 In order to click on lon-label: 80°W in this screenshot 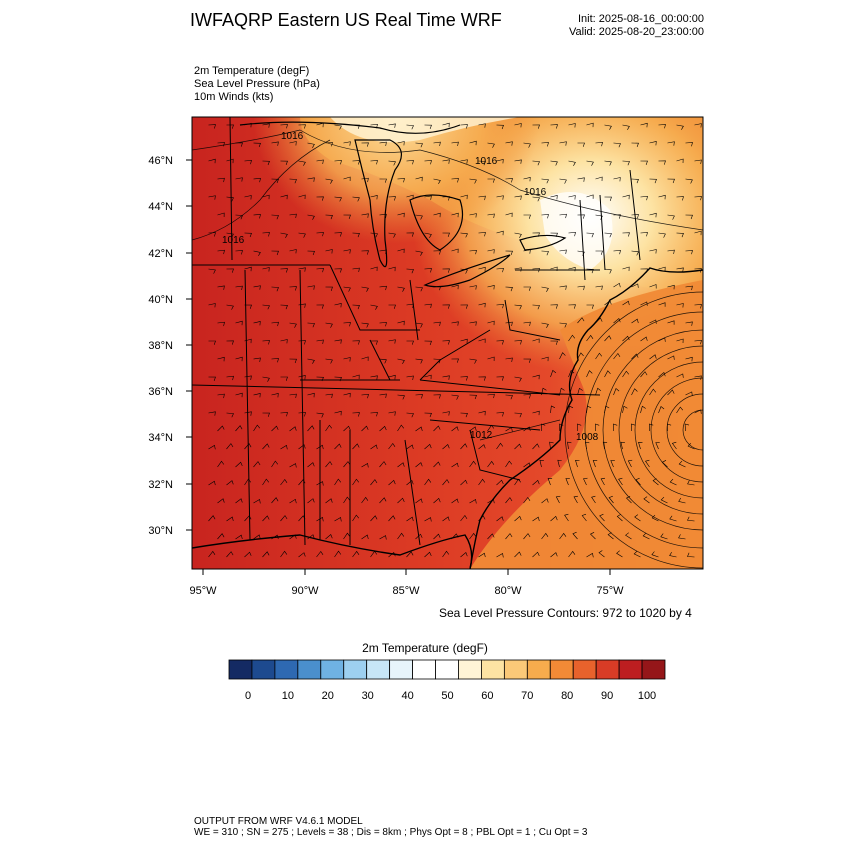, I will do `click(508, 591)`.